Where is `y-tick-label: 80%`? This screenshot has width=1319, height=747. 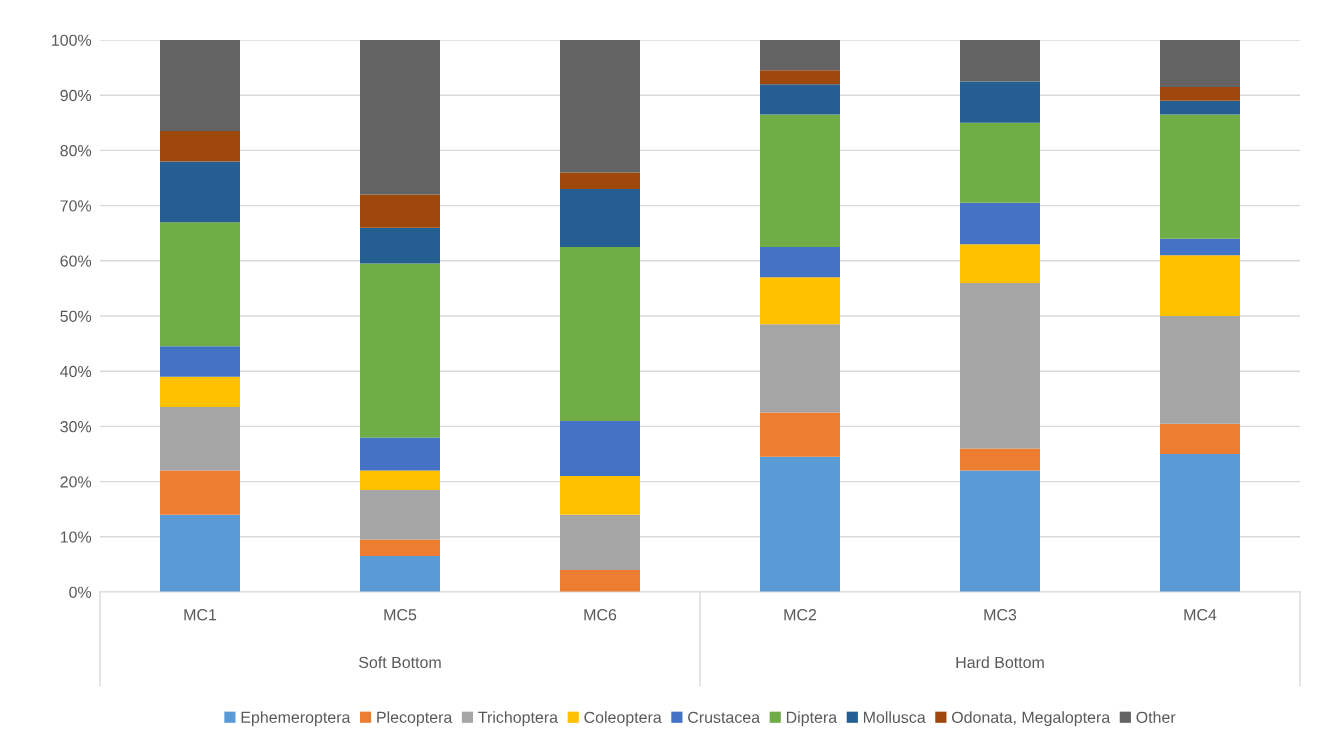 y-tick-label: 80% is located at coordinates (76, 151).